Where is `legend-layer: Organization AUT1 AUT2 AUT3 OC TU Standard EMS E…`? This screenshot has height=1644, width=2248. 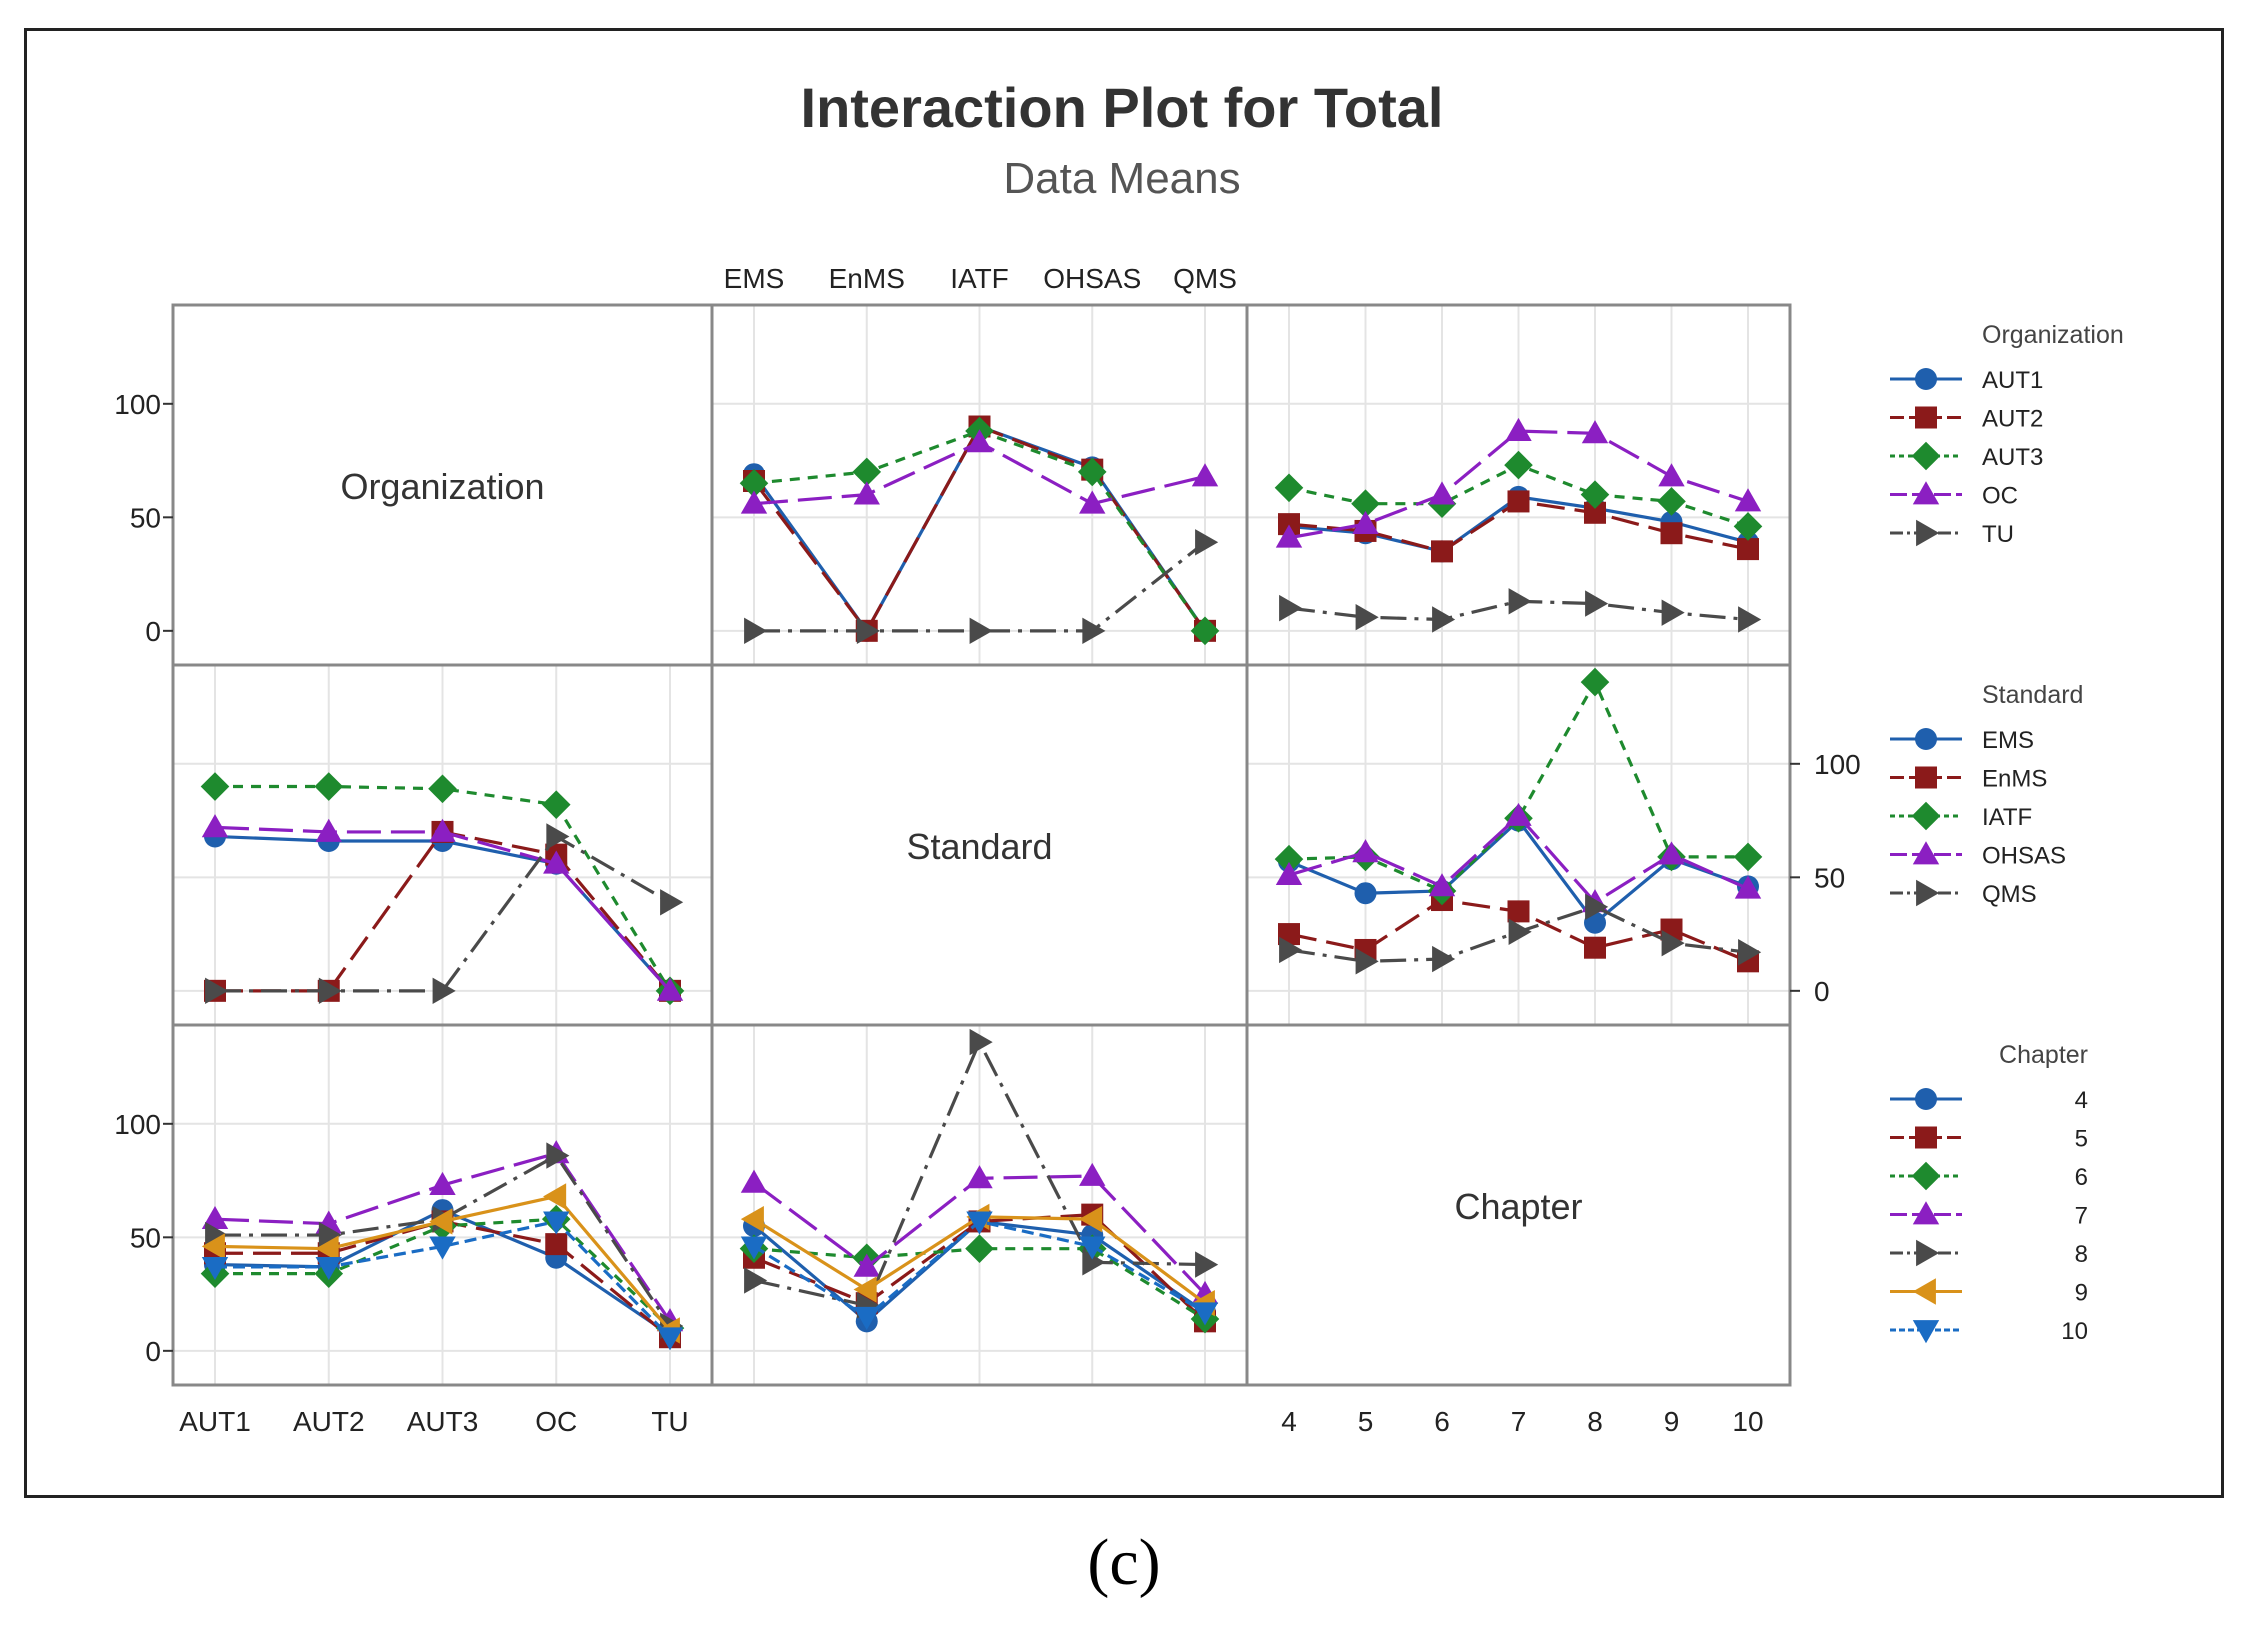
legend-layer: Organization AUT1 AUT2 AUT3 OC TU Standard EMS E… is located at coordinates (2007, 833).